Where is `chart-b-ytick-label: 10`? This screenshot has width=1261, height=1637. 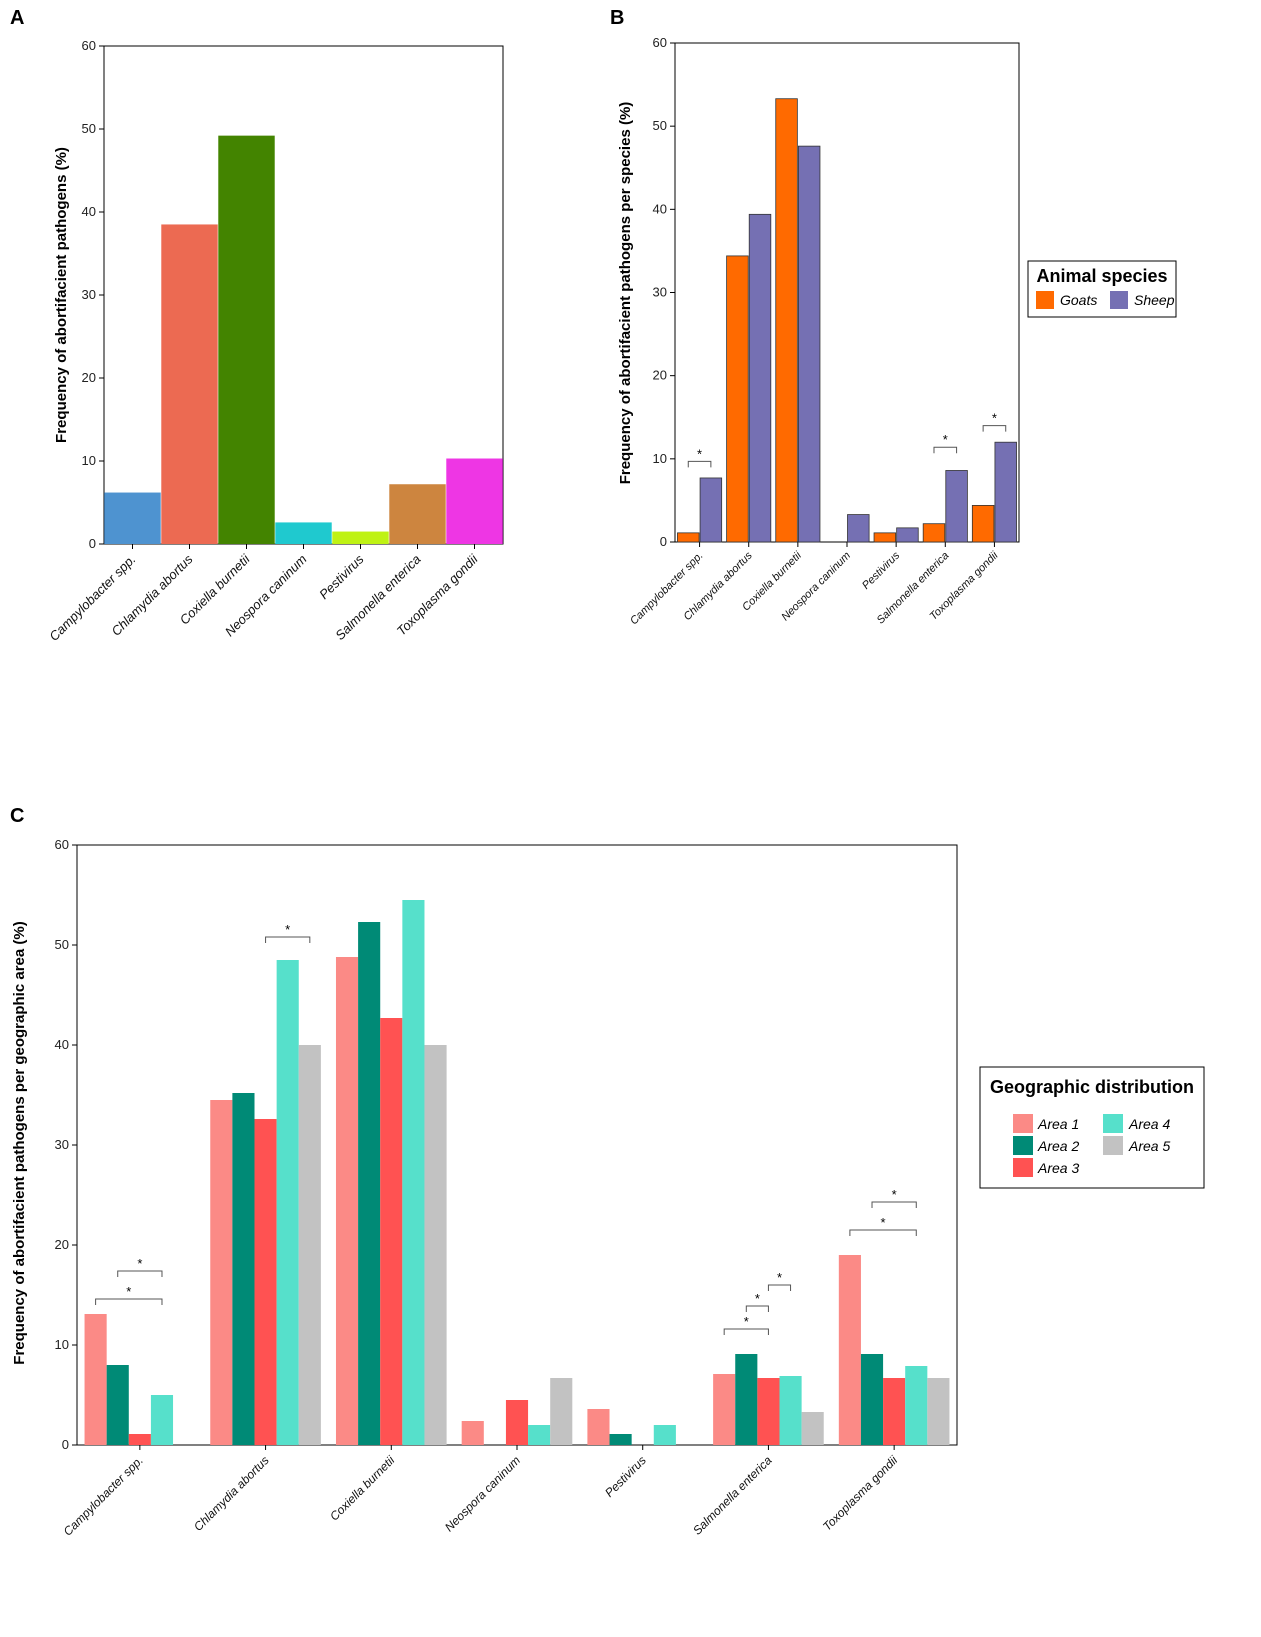 chart-b-ytick-label: 10 is located at coordinates (660, 458).